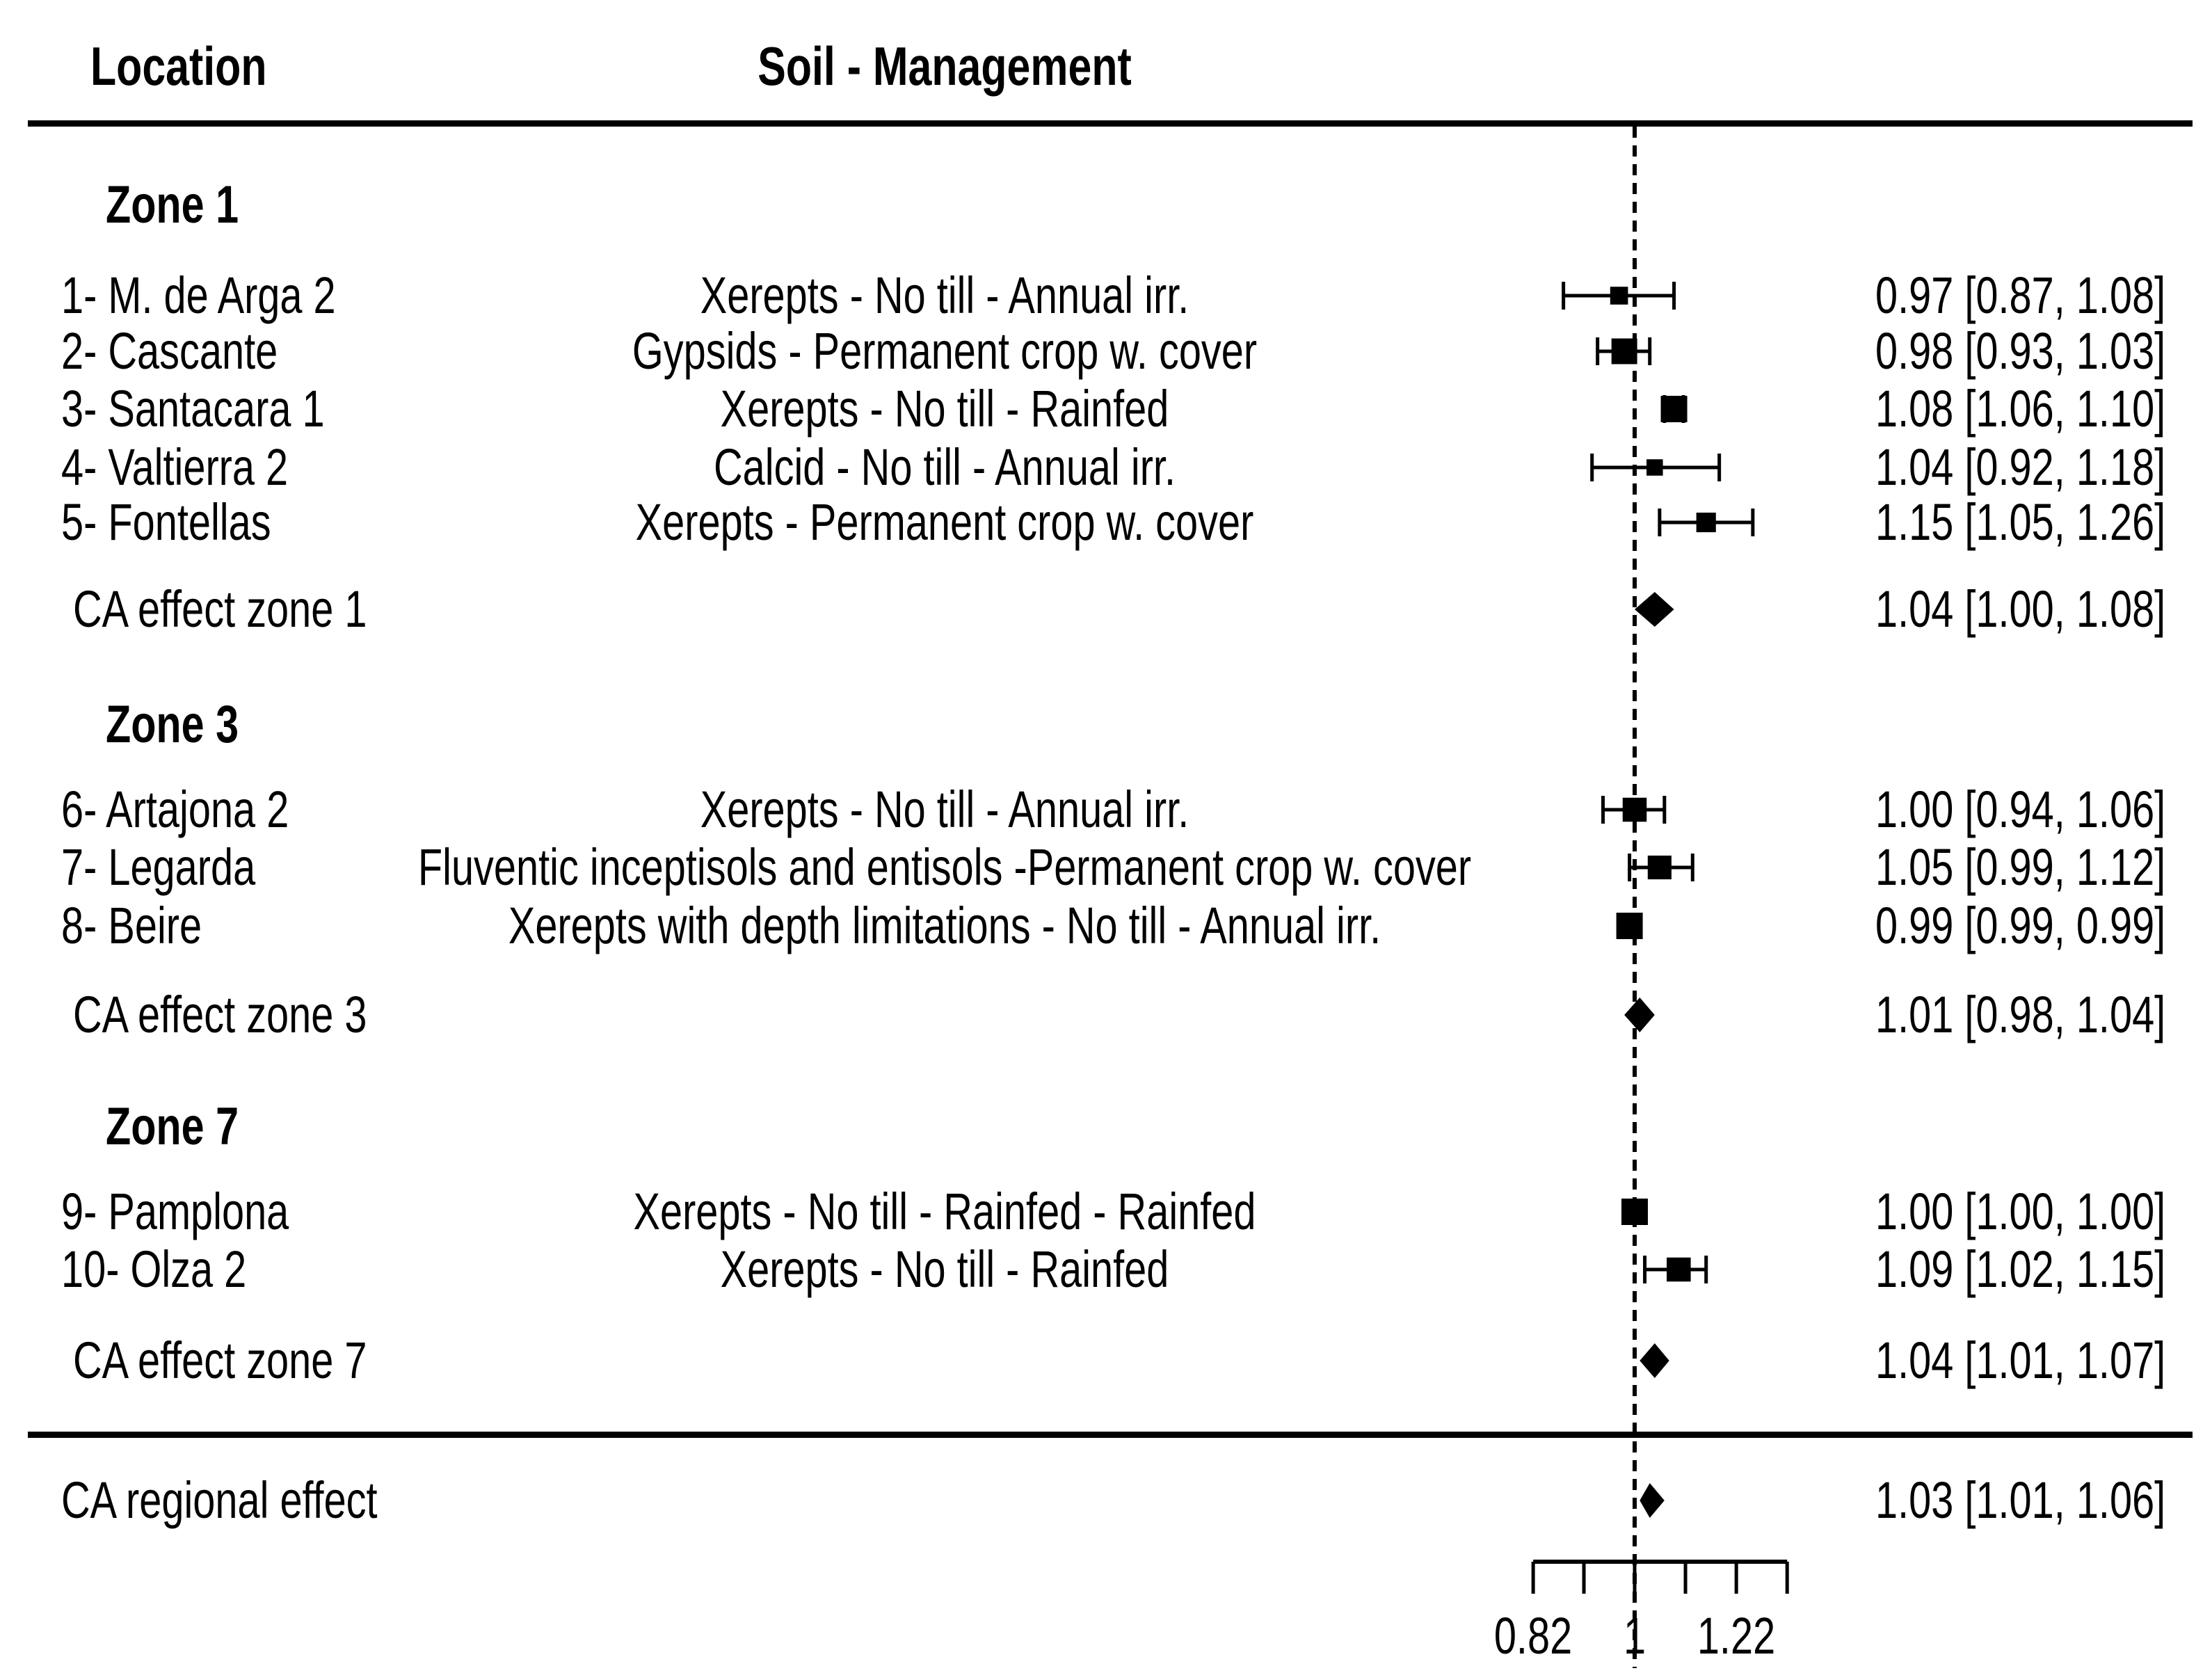 The height and width of the screenshot is (1673, 2212). What do you see at coordinates (2020, 867) in the screenshot?
I see `study-estimate-text-1-1: 1.05 [0.99, 1.12]` at bounding box center [2020, 867].